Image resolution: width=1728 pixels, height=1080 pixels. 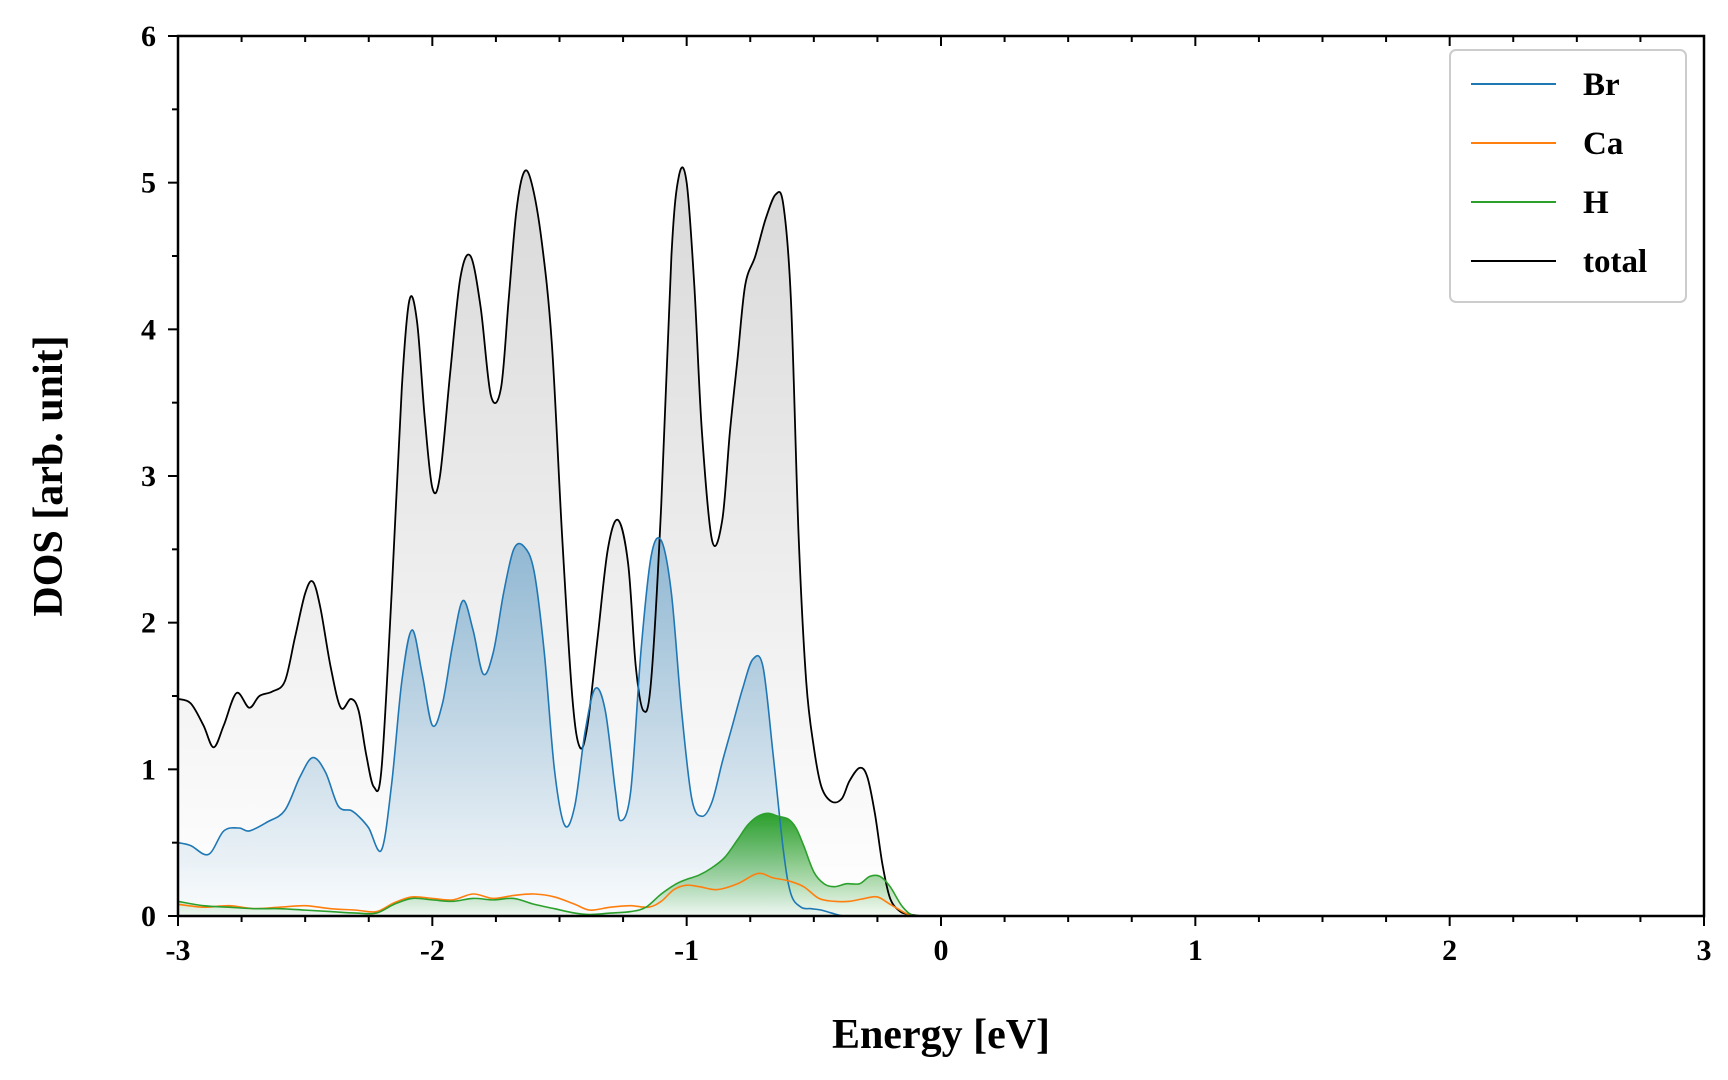 I want to click on y-axis-title: DOS [arb. unit], so click(x=49, y=475).